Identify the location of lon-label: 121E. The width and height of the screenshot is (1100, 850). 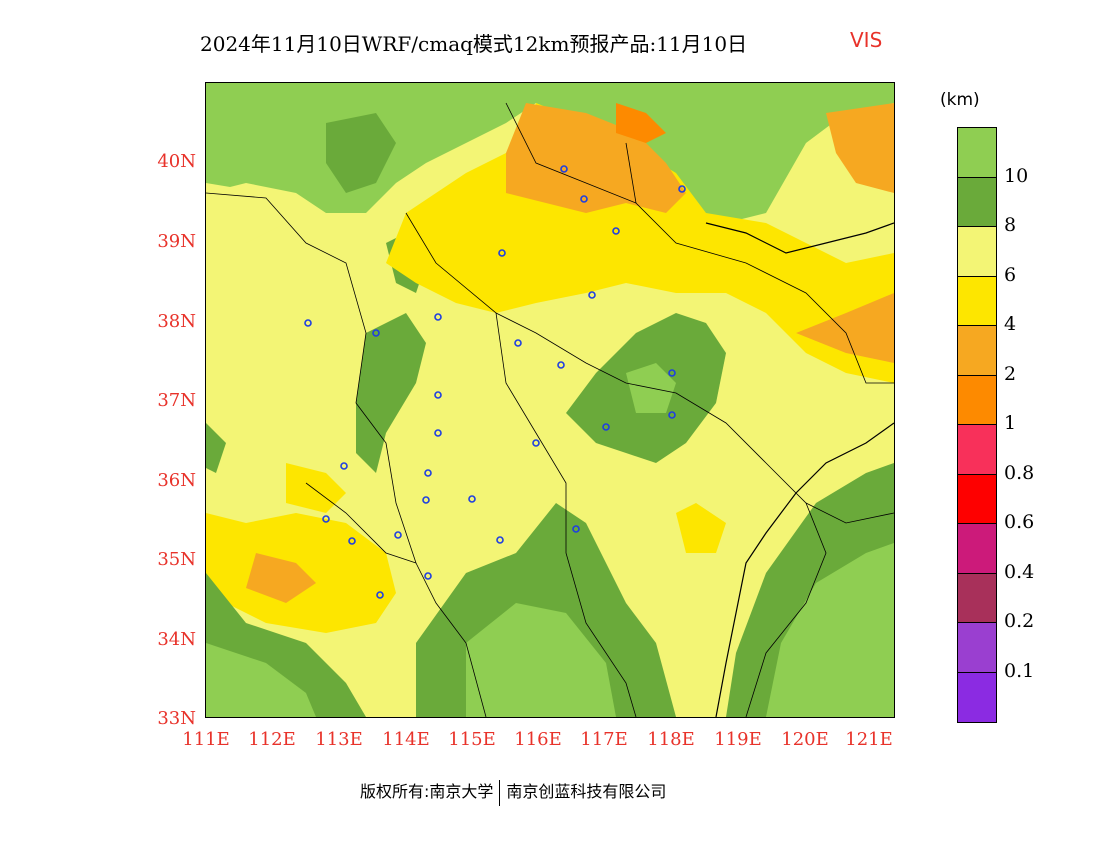
(869, 739).